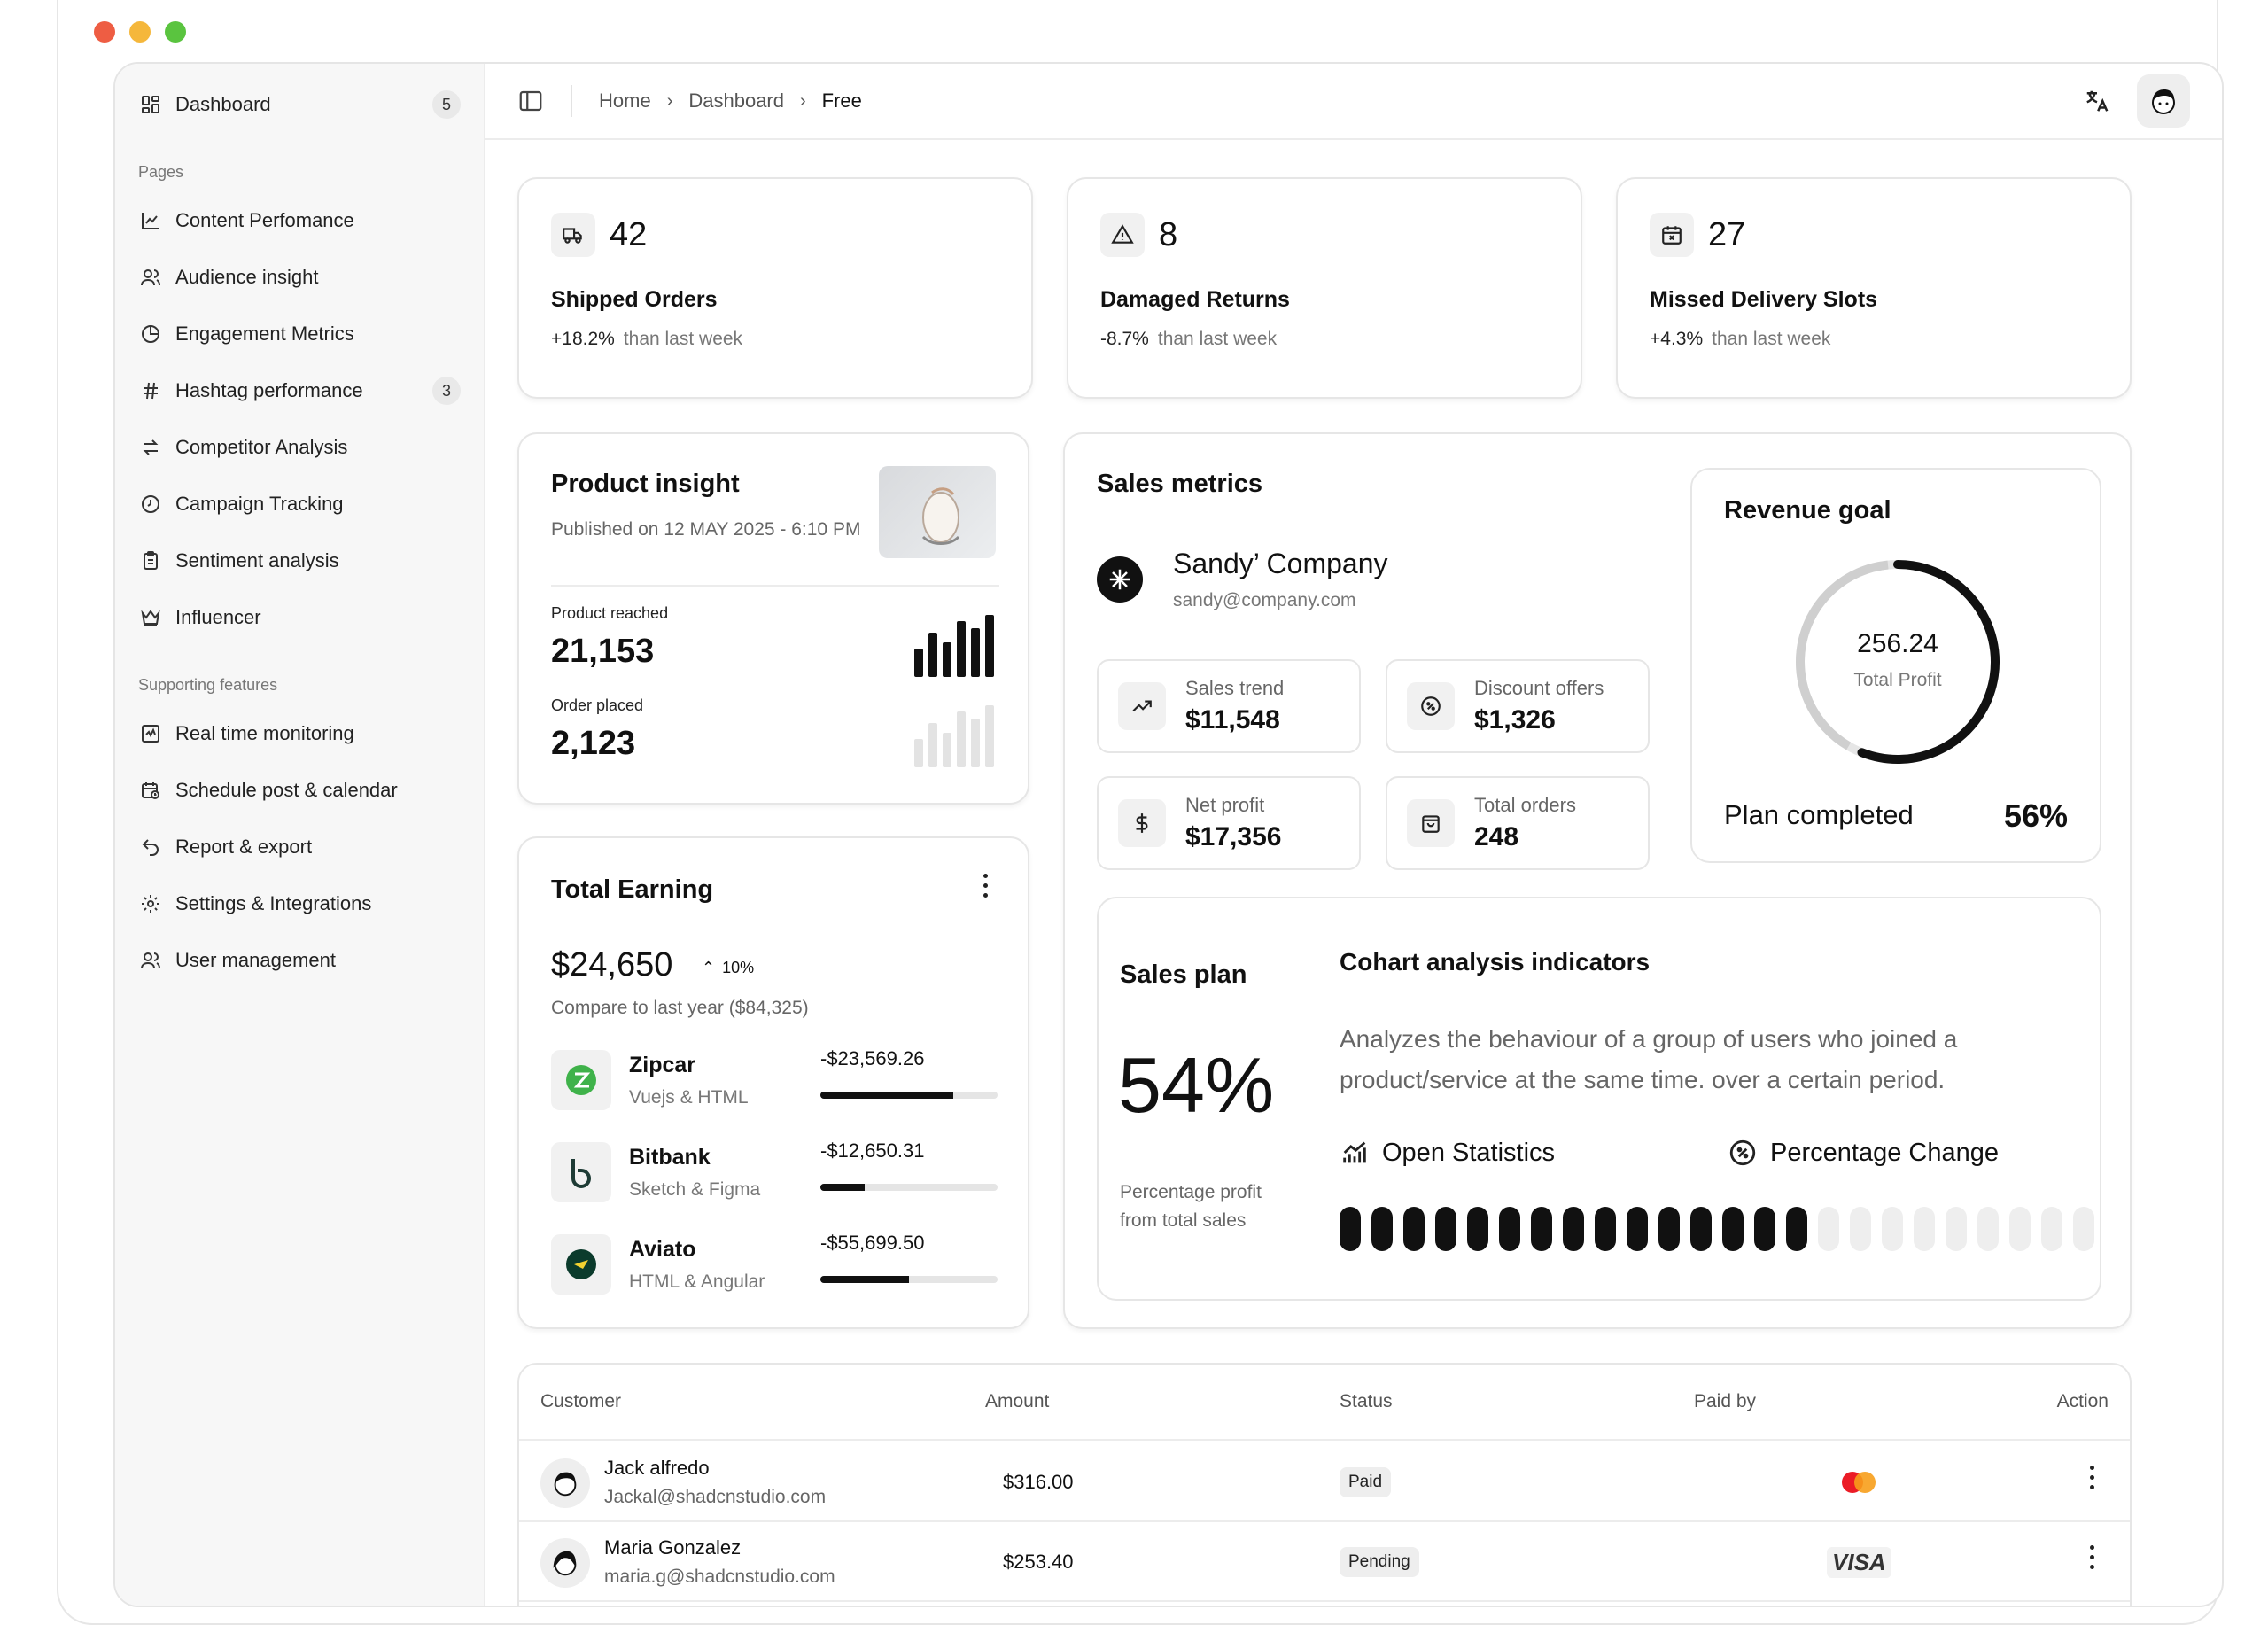 Image resolution: width=2268 pixels, height=1625 pixels. Describe the element at coordinates (634, 299) in the screenshot. I see `stat-title: Shipped Orders` at that location.